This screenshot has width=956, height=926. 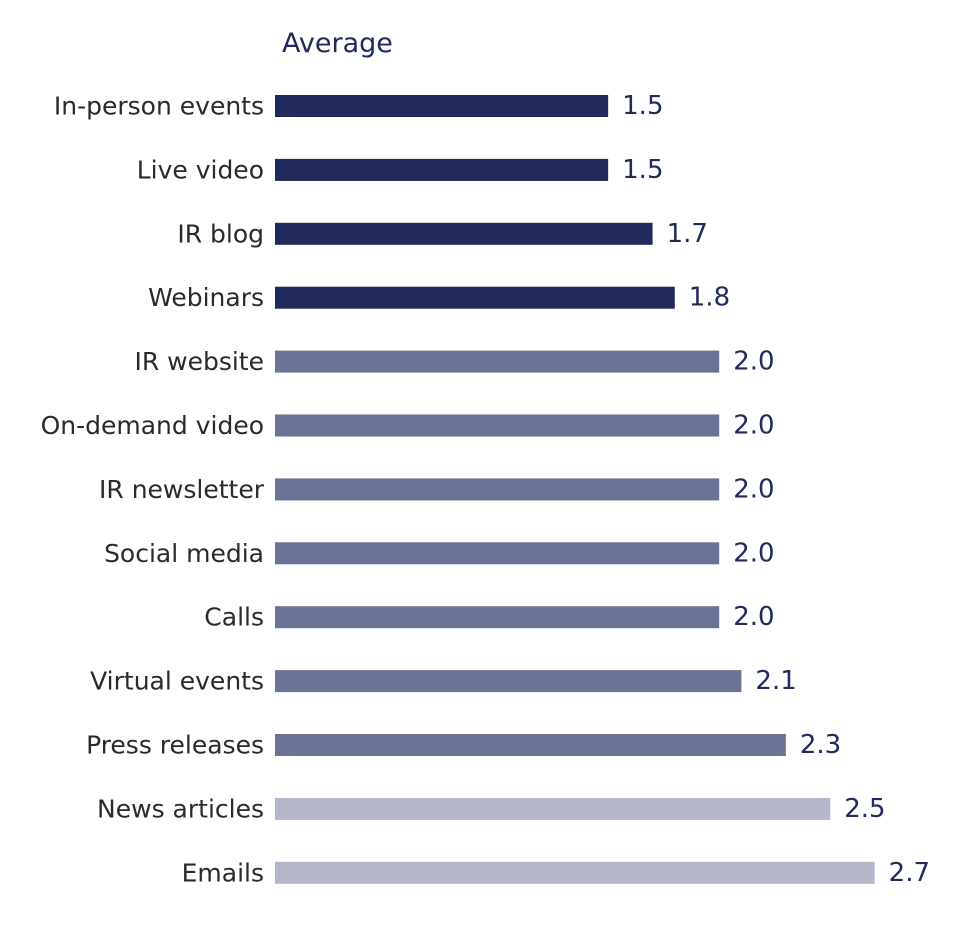 I want to click on value-label: 2.7, so click(x=909, y=873).